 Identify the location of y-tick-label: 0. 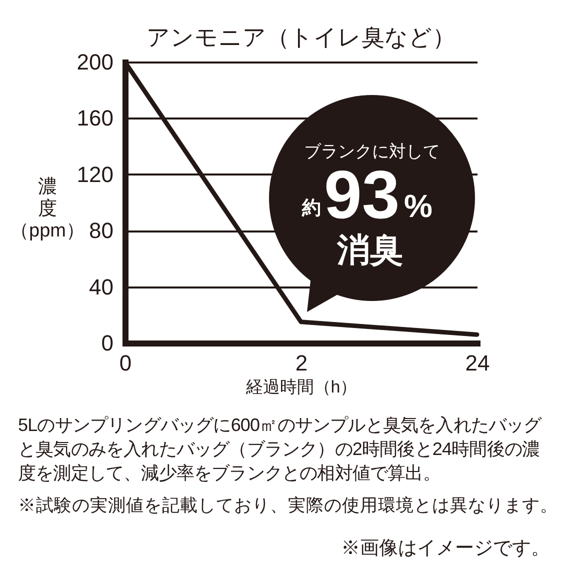
(107, 343).